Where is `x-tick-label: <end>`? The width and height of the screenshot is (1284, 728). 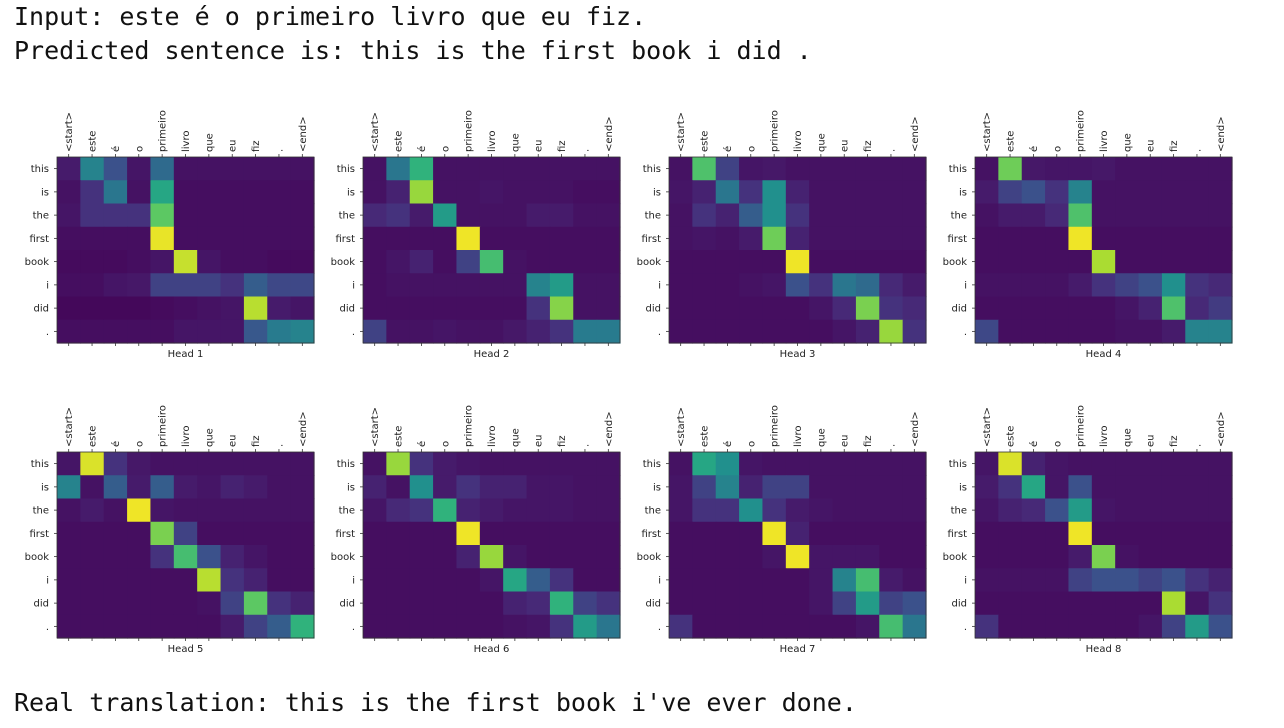 x-tick-label: <end> is located at coordinates (1221, 134).